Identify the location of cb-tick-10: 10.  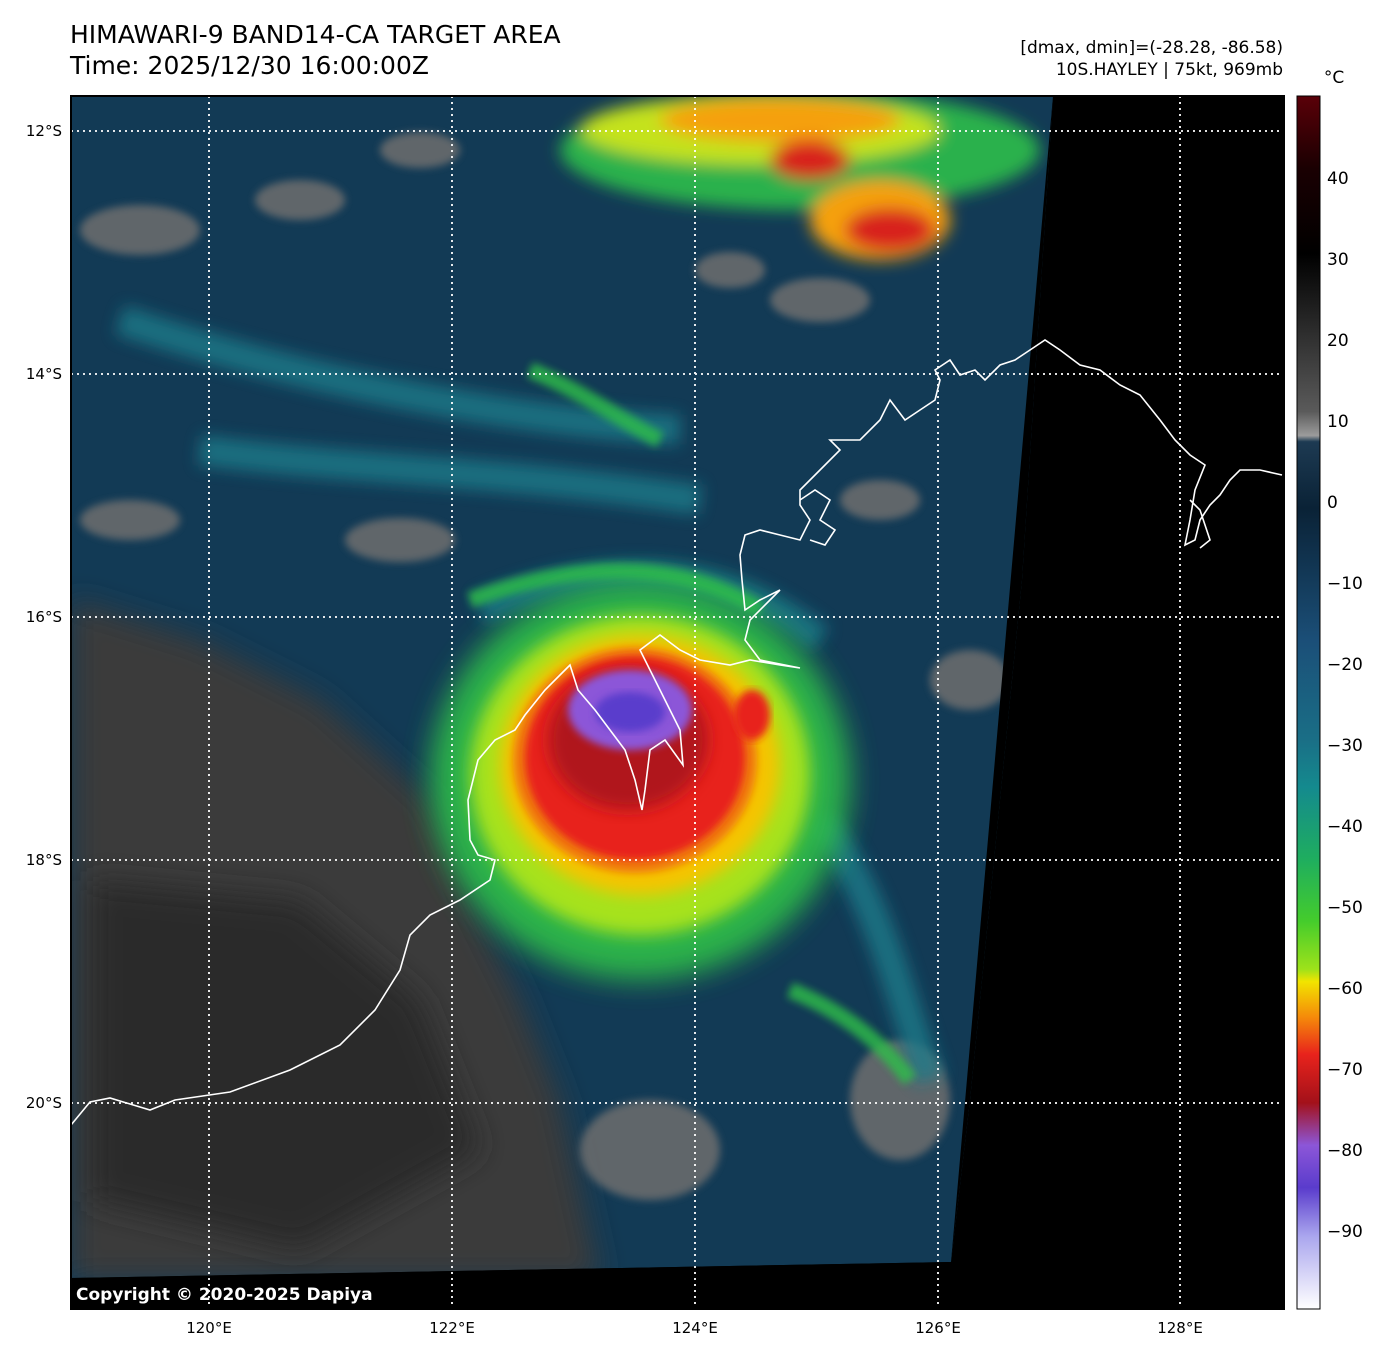
(1338, 422).